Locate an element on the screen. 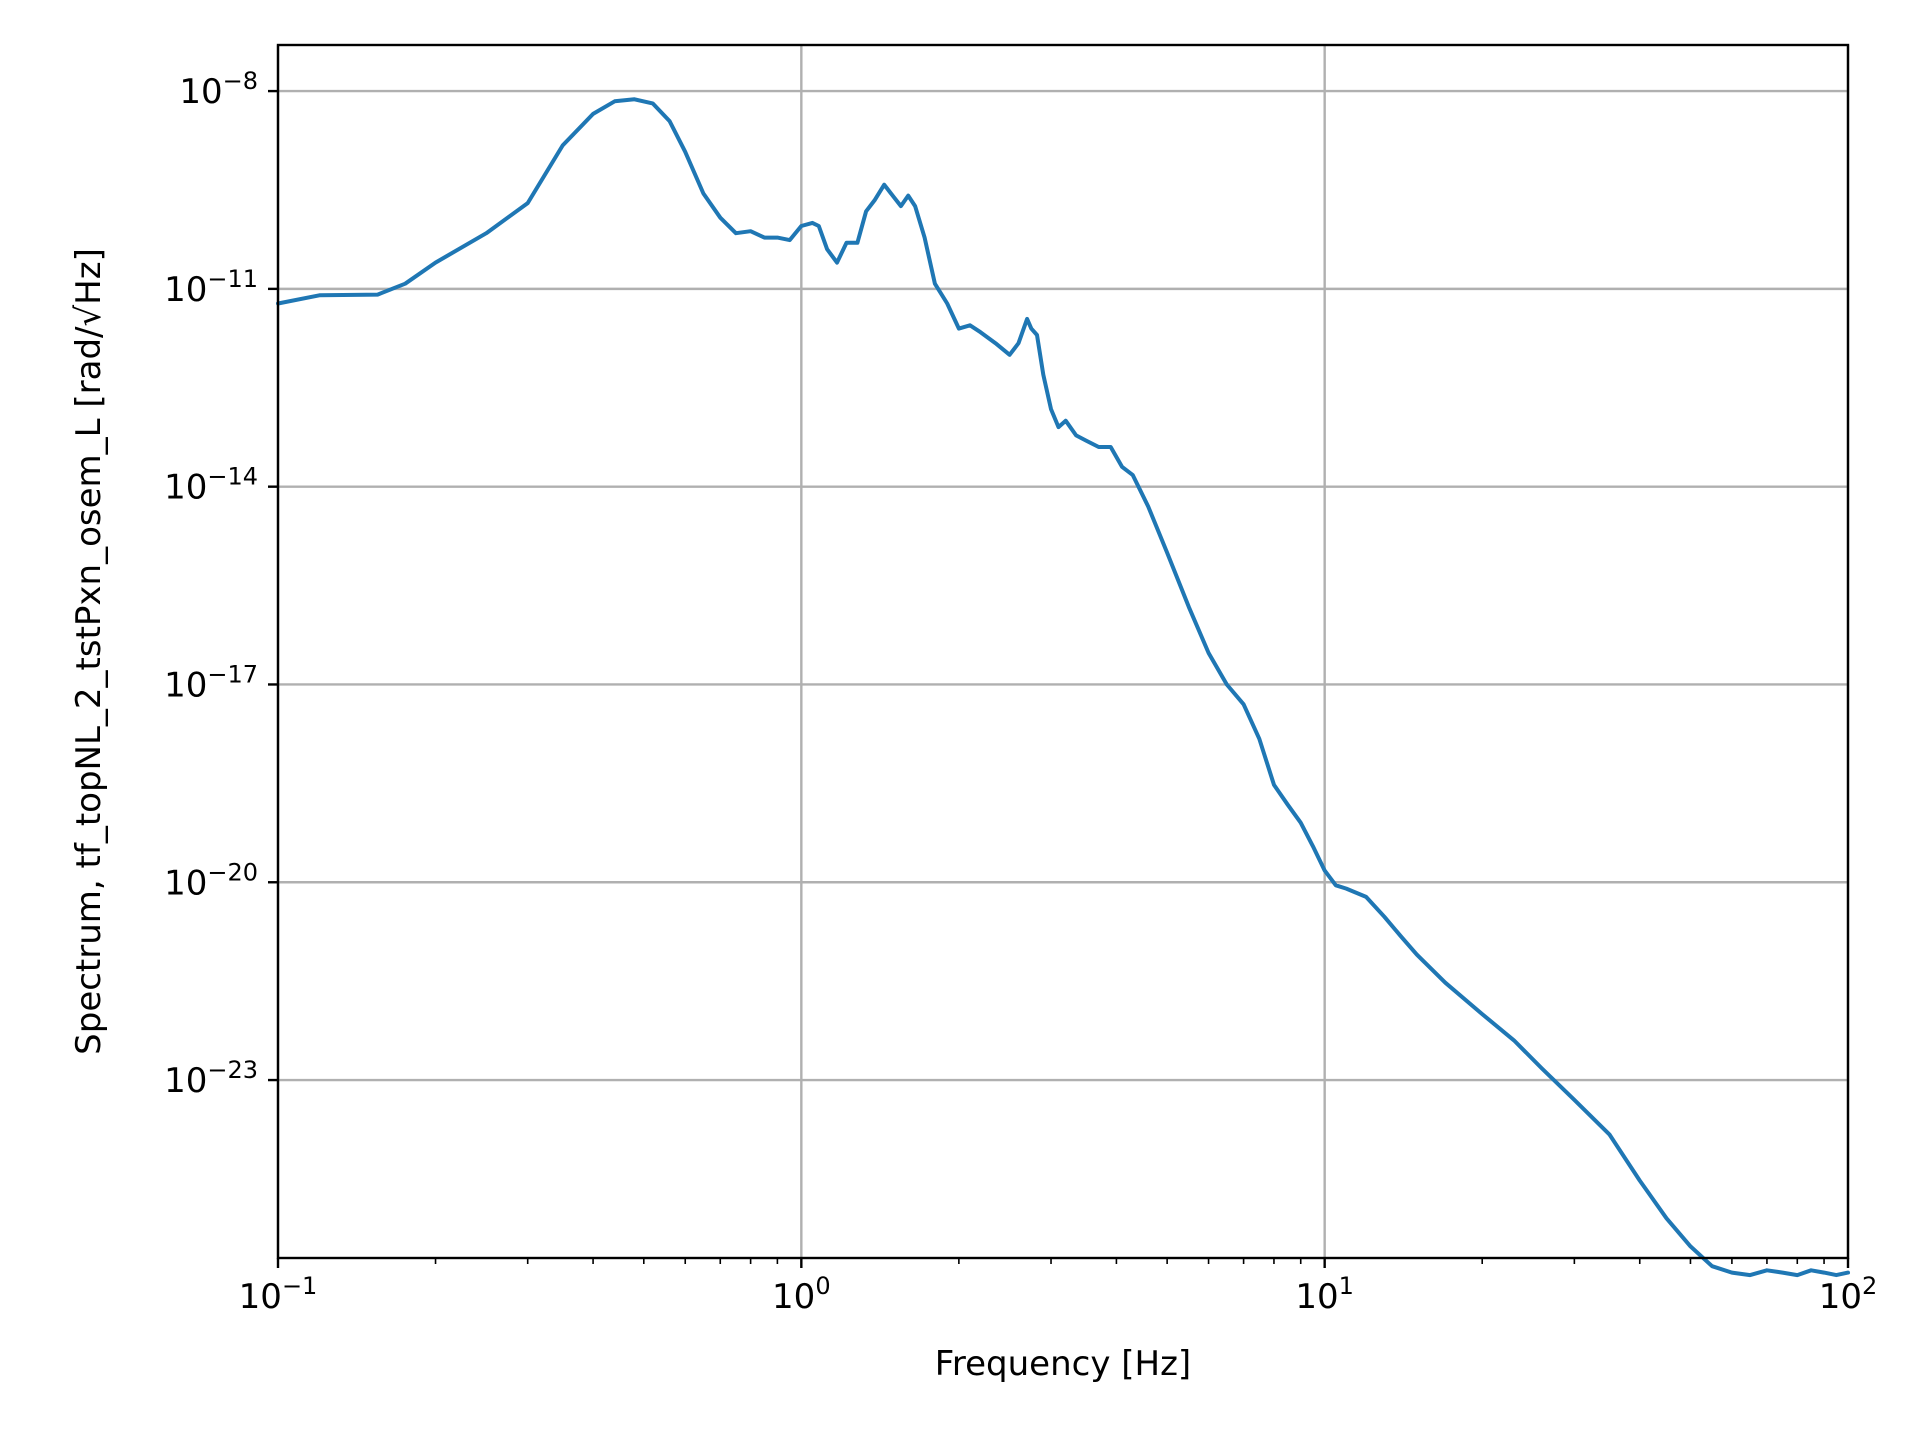  x-tick-label-0: 10⁻¹ is located at coordinates (278, 1294).